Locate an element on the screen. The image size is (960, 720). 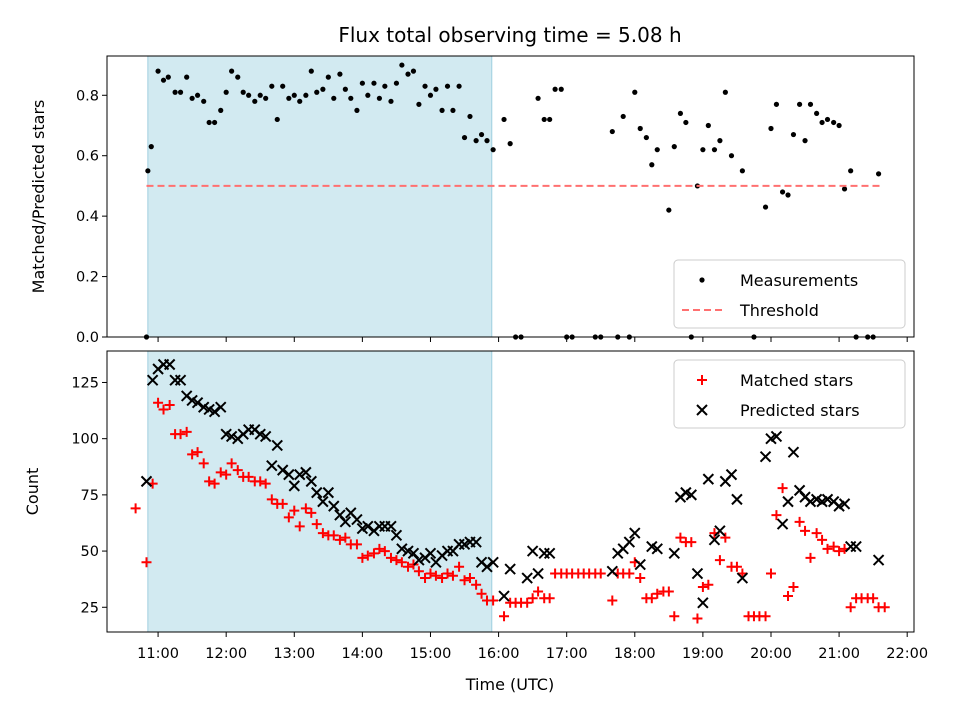
x-tick-label: 13:00 is located at coordinates (294, 654).